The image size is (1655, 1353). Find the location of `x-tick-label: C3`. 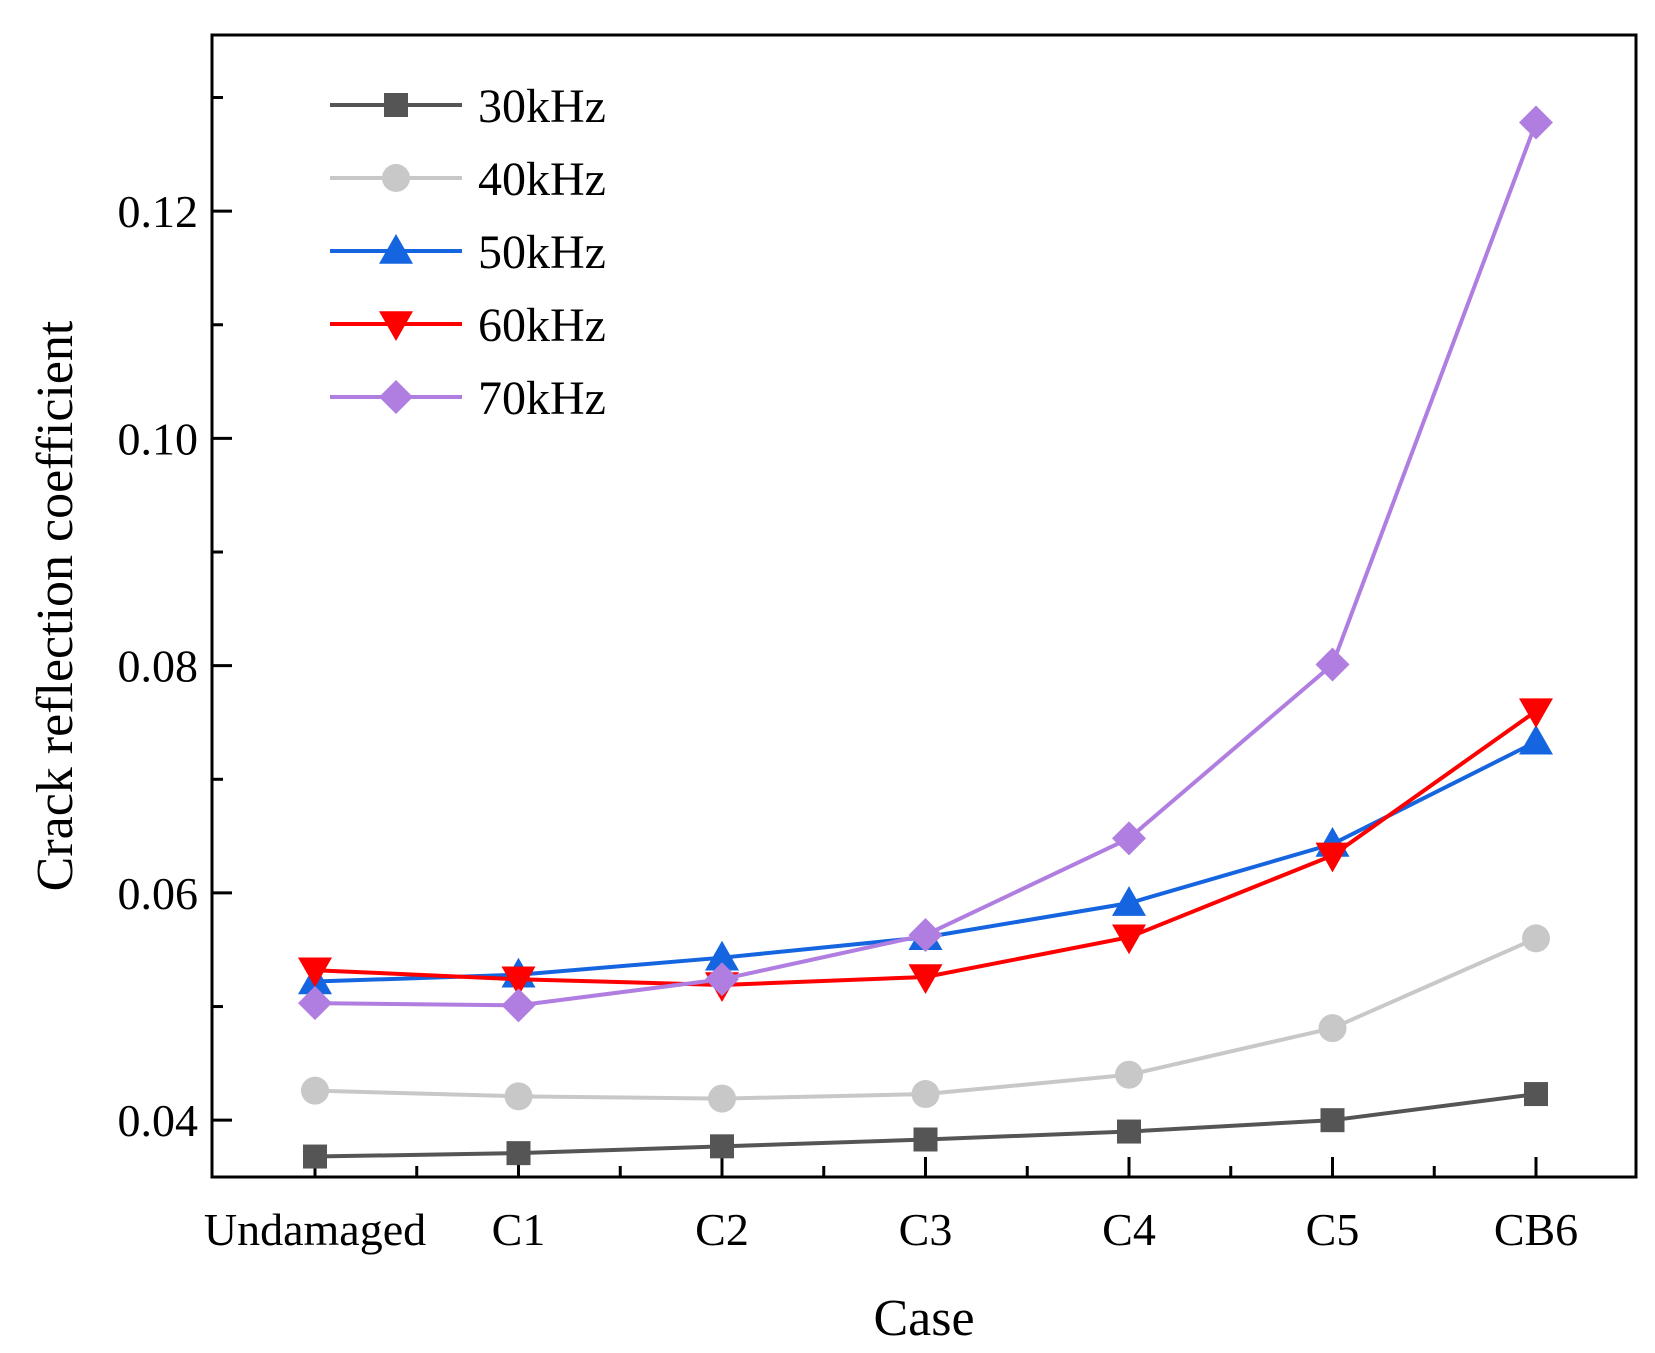

x-tick-label: C3 is located at coordinates (926, 1229).